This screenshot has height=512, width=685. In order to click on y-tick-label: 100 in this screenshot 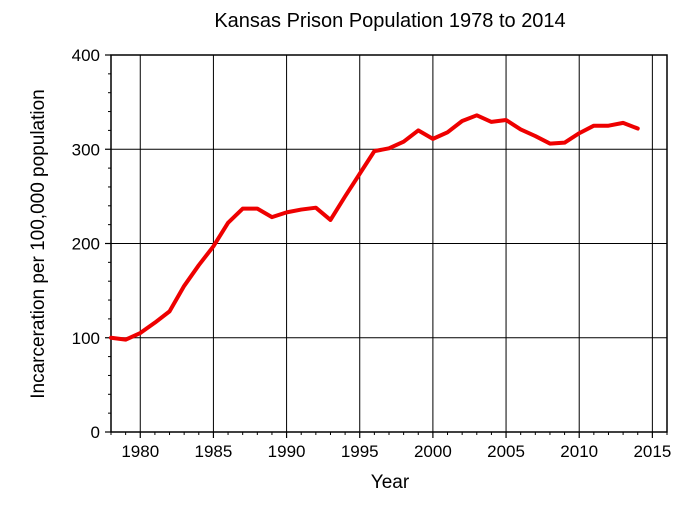, I will do `click(86, 338)`.